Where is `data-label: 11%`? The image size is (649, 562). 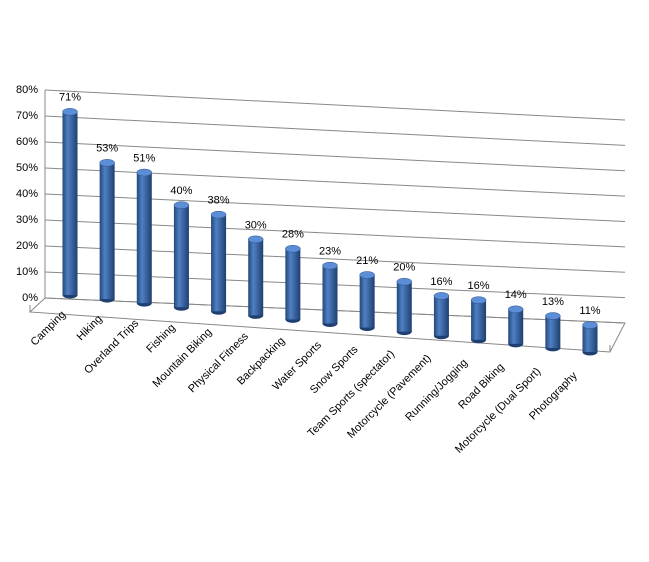
data-label: 11% is located at coordinates (589, 311).